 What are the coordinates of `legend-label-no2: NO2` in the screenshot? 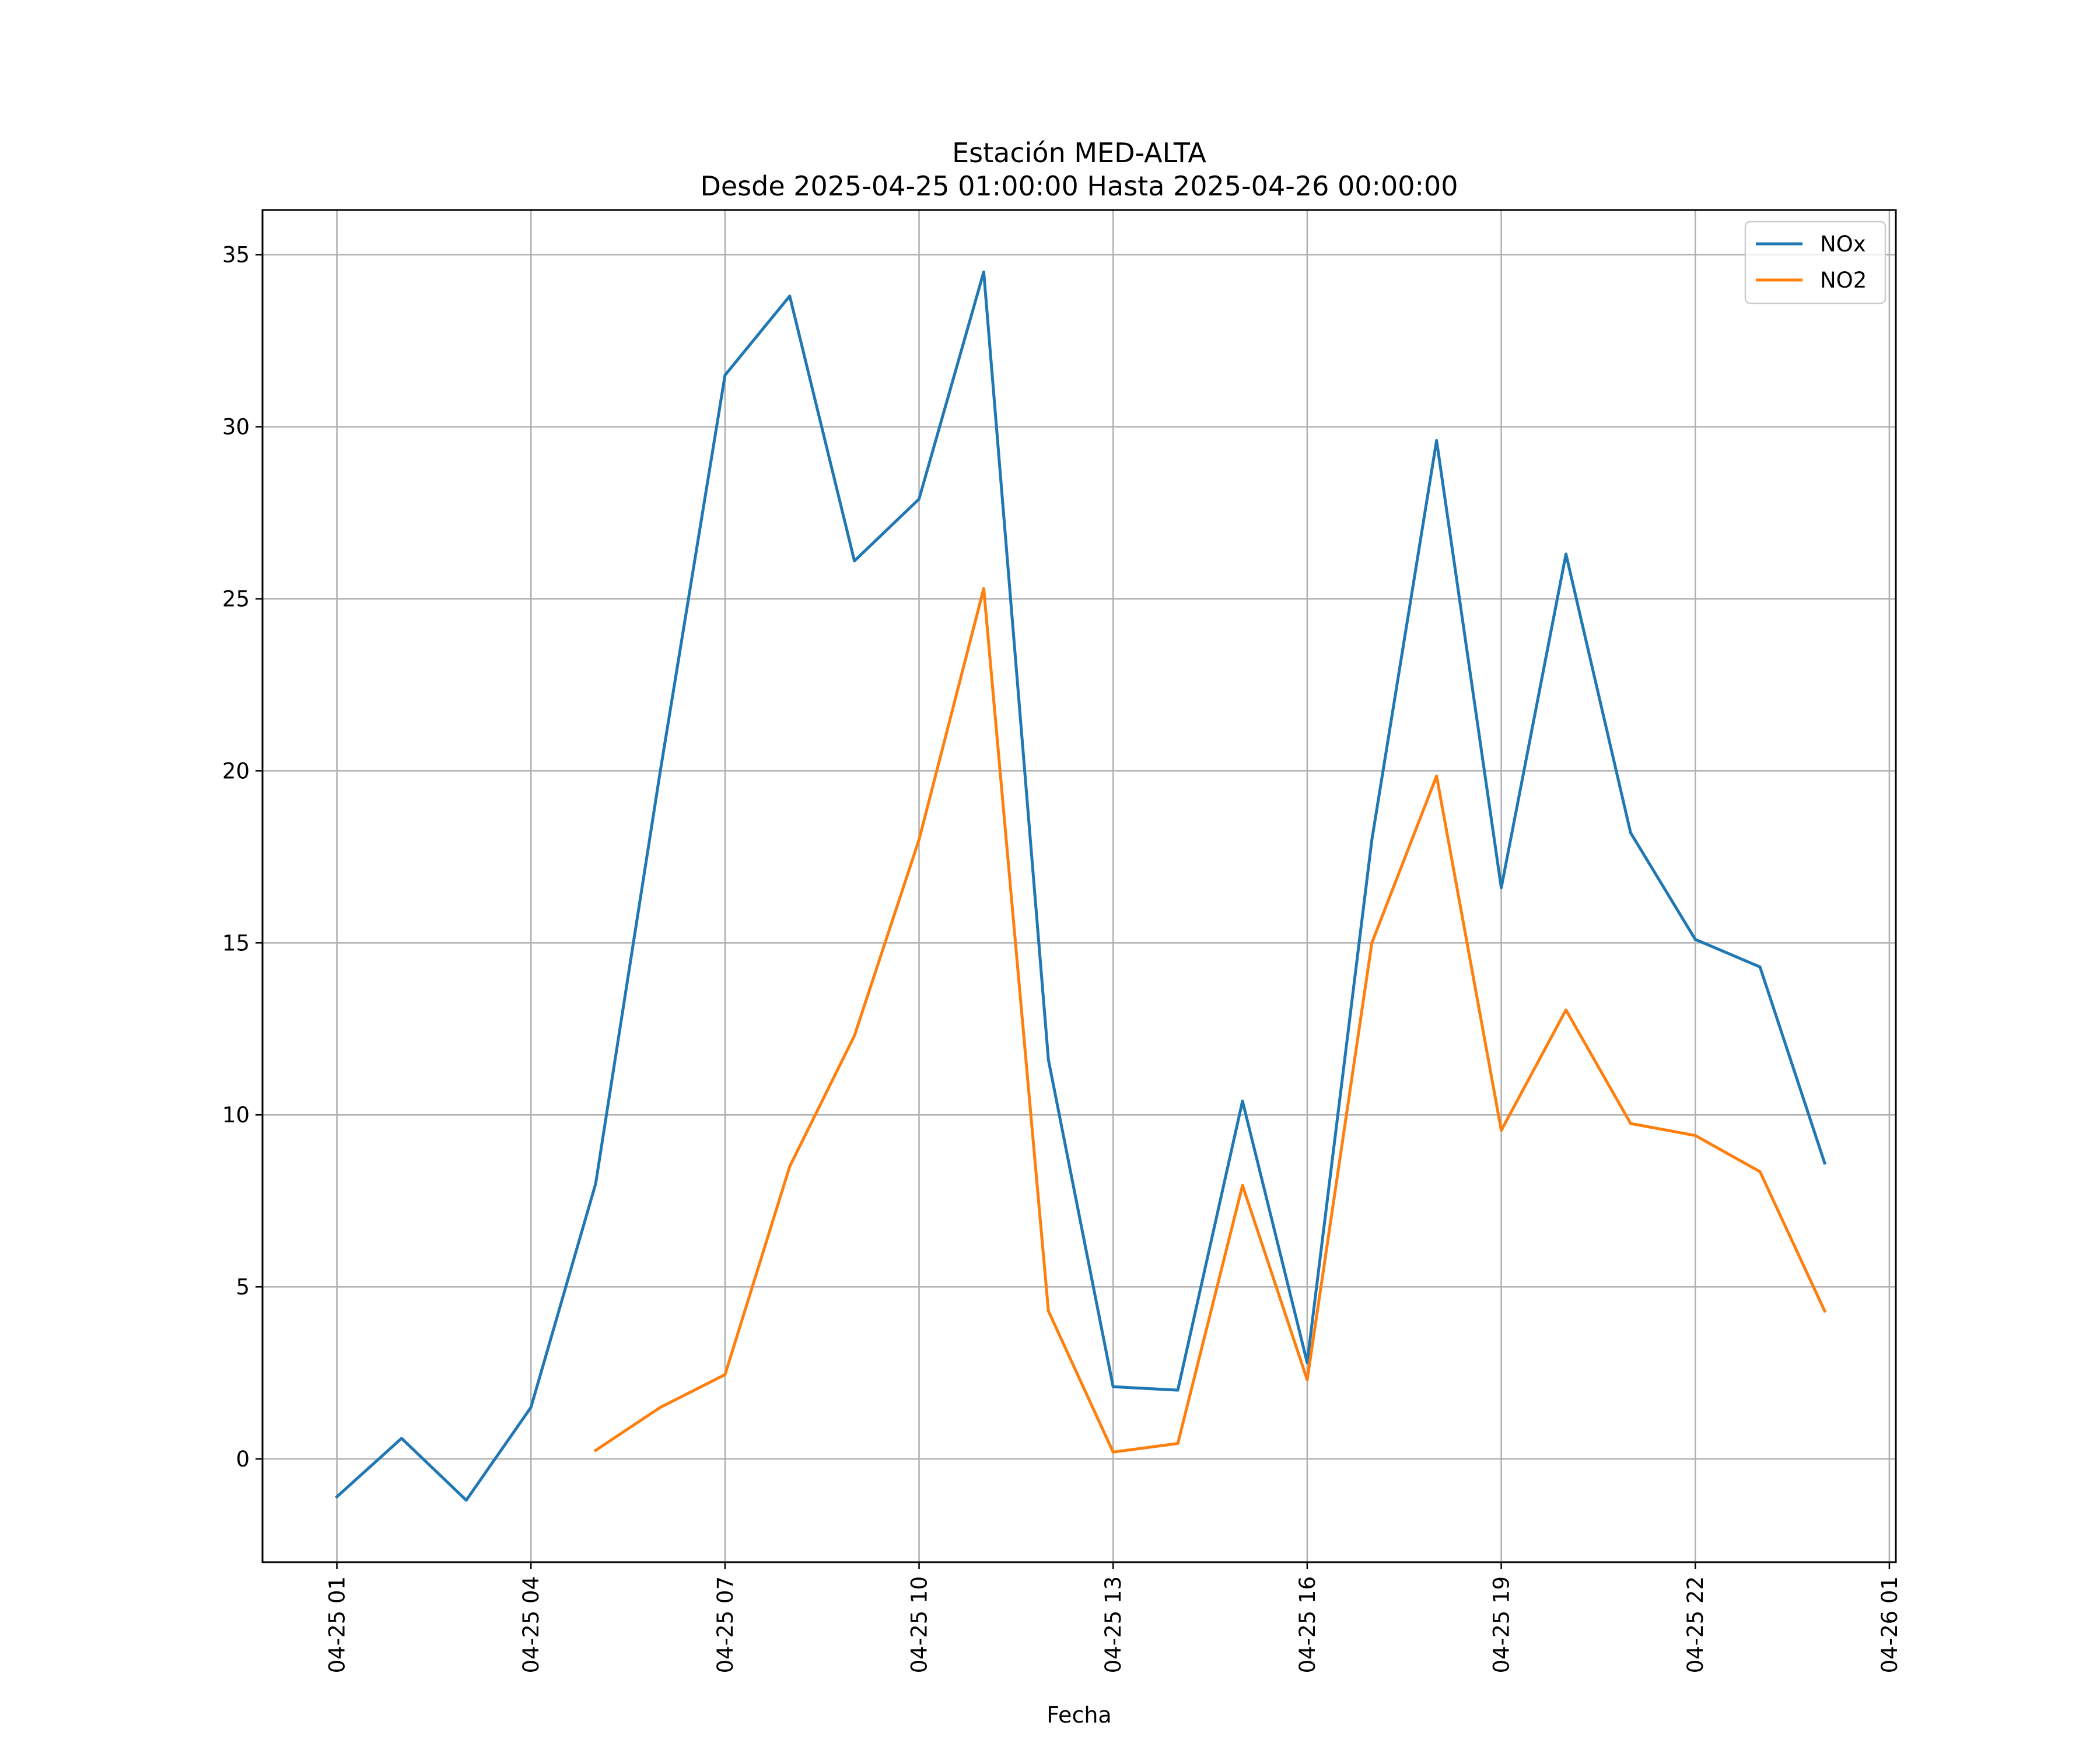 It's located at (1843, 280).